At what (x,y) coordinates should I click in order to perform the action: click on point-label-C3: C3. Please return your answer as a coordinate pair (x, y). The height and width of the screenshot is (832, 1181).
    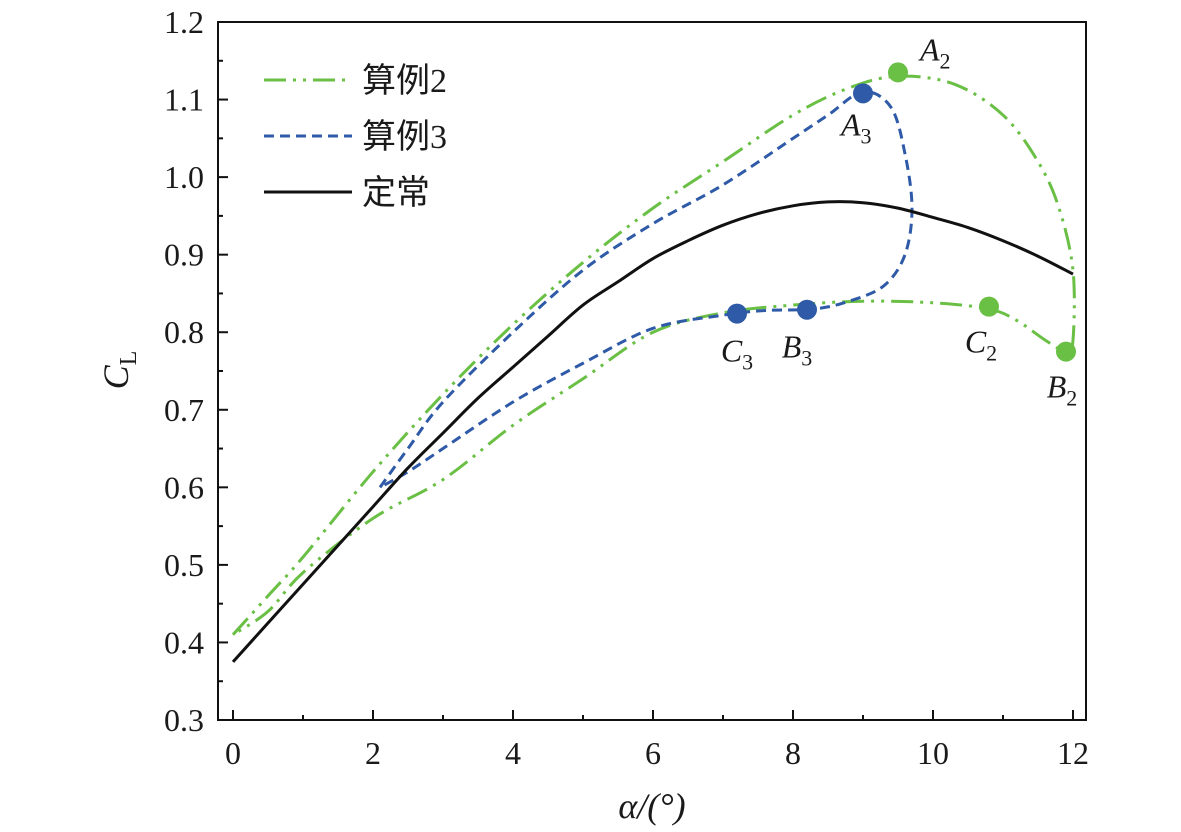
    Looking at the image, I should click on (737, 354).